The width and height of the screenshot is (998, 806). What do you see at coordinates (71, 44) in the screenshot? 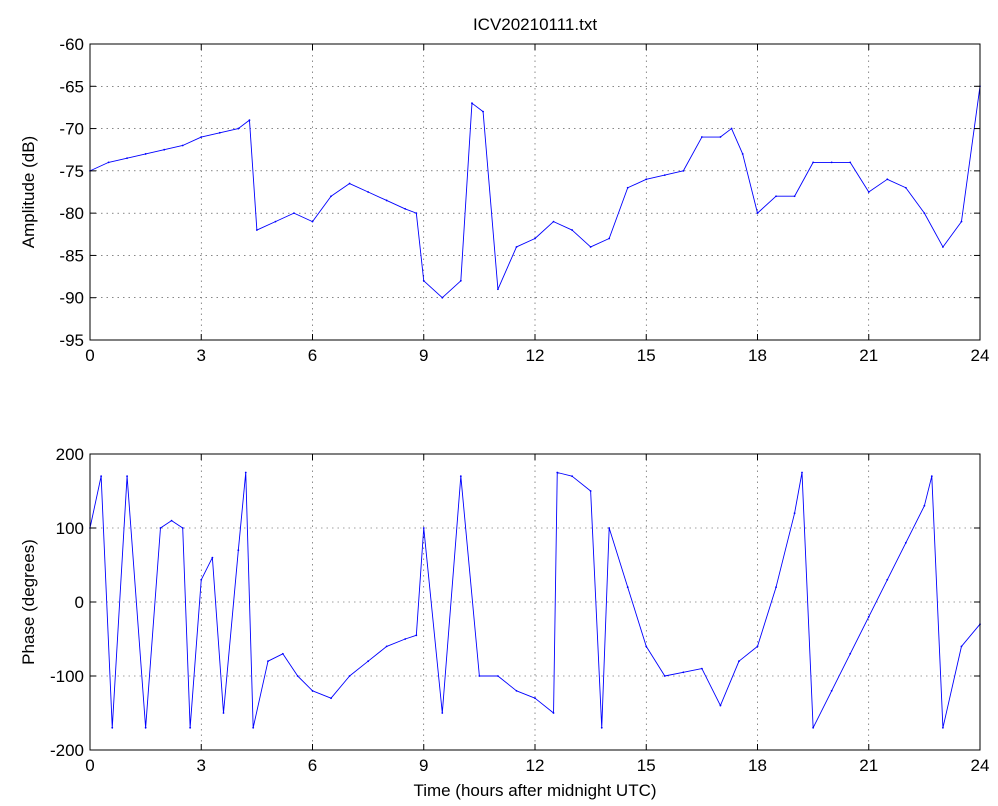
I see `amplitude-y-tick-label: -60` at bounding box center [71, 44].